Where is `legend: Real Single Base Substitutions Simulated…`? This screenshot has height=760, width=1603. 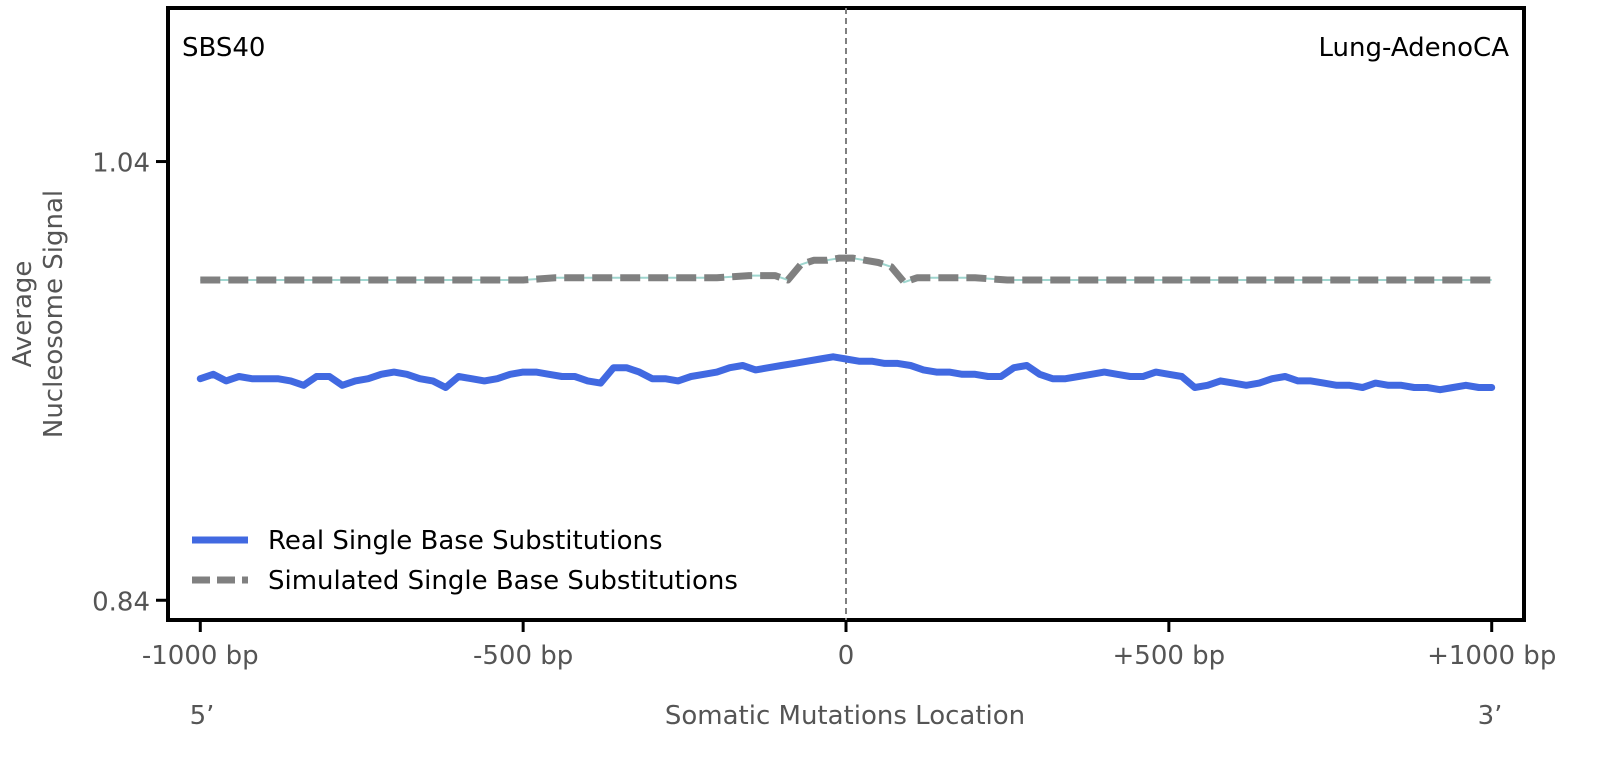 legend: Real Single Base Substitutions Simulated… is located at coordinates (465, 561).